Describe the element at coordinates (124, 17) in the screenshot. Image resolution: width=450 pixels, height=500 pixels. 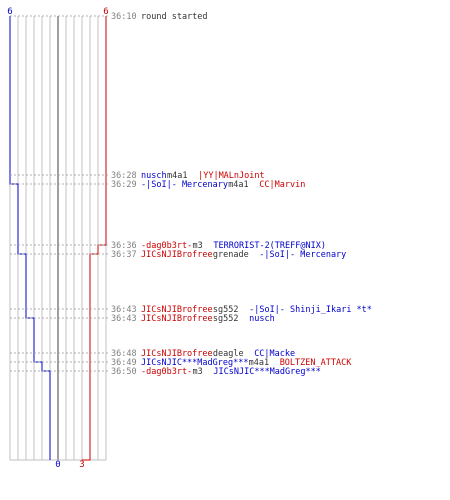
I see `event-time: 36:10` at that location.